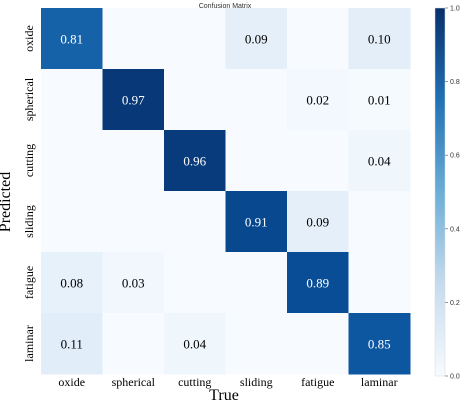 This screenshot has height=403, width=474. I want to click on cell-value-label: 0.10, so click(379, 39).